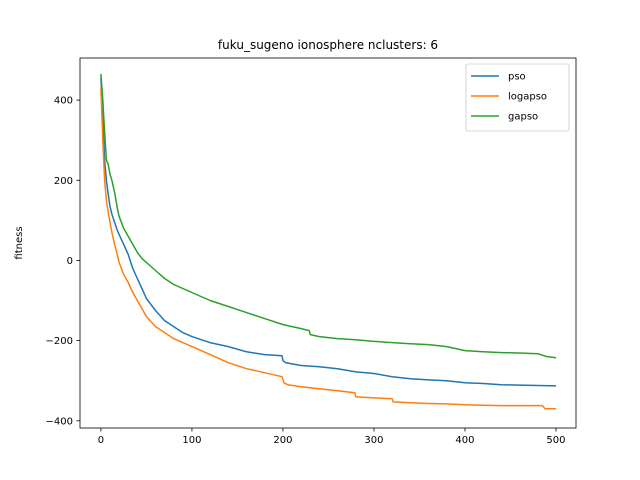 This screenshot has width=640, height=480. Describe the element at coordinates (523, 117) in the screenshot. I see `legend-label-gapso: gapso` at that location.